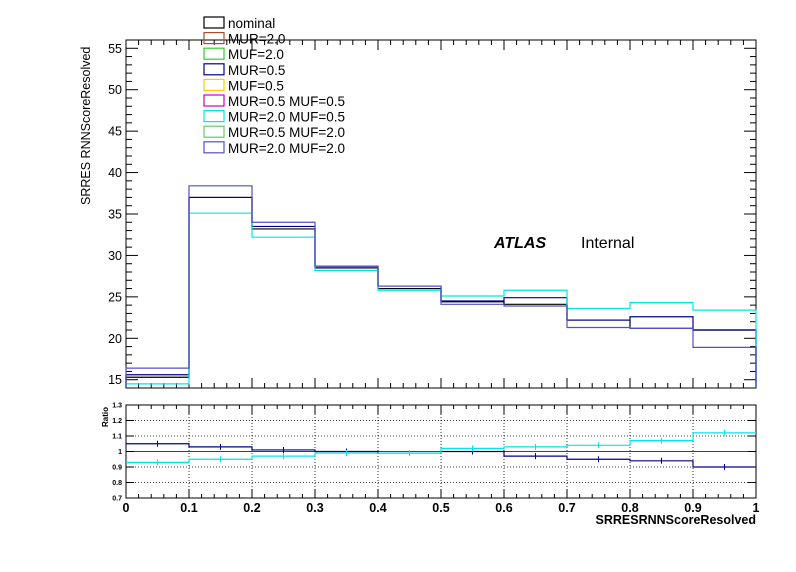 This screenshot has width=796, height=572. I want to click on legend-label: MUR=2.0 MUF=0.5, so click(286, 117).